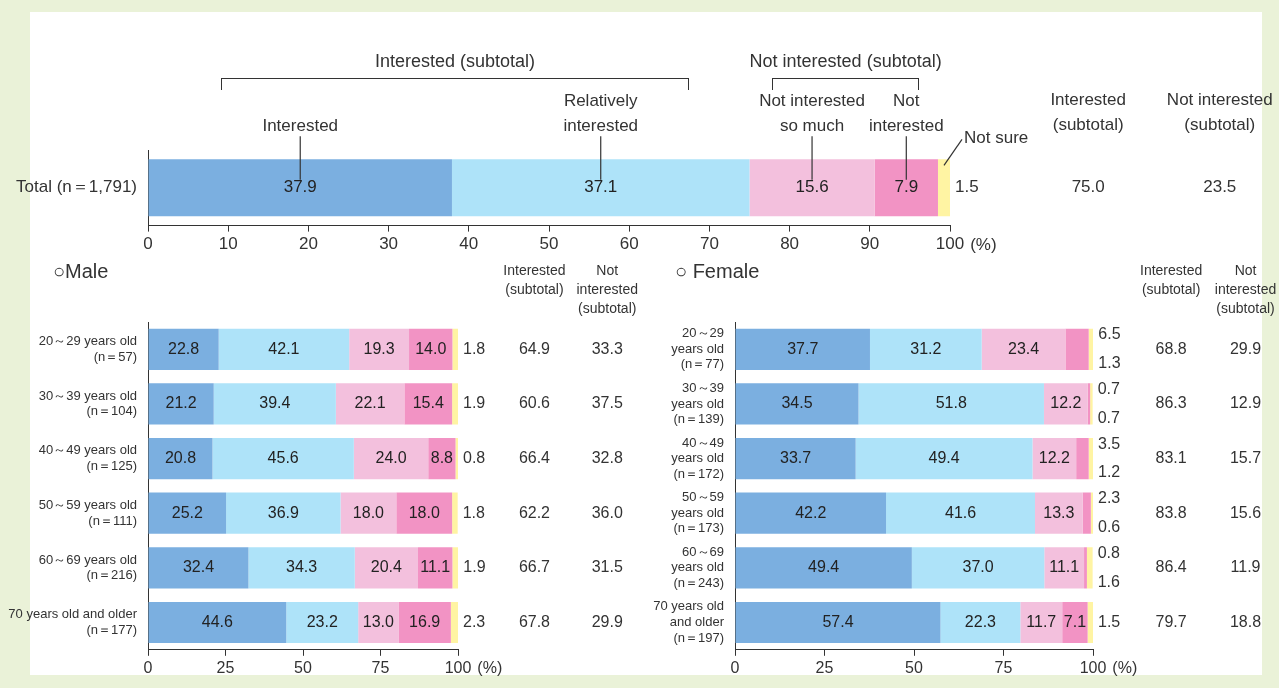 This screenshot has height=688, width=1279. Describe the element at coordinates (1108, 581) in the screenshot. I see `data-label: 1.6` at that location.